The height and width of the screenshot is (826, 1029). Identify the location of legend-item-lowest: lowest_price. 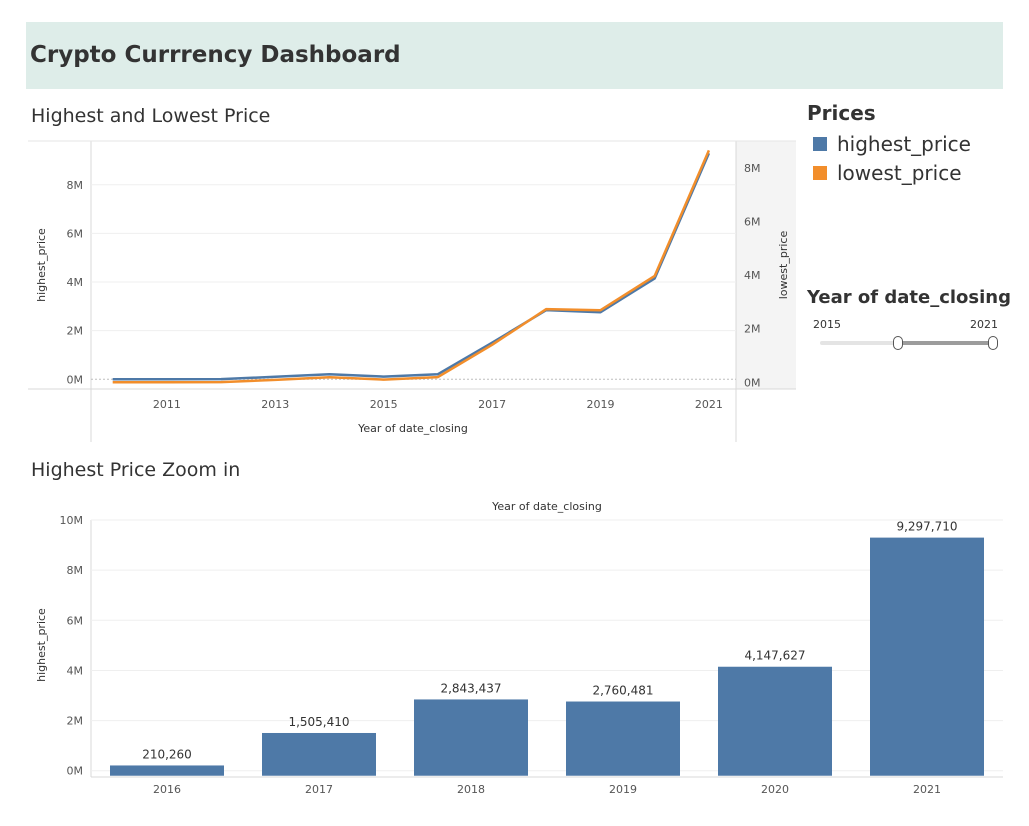
(887, 173).